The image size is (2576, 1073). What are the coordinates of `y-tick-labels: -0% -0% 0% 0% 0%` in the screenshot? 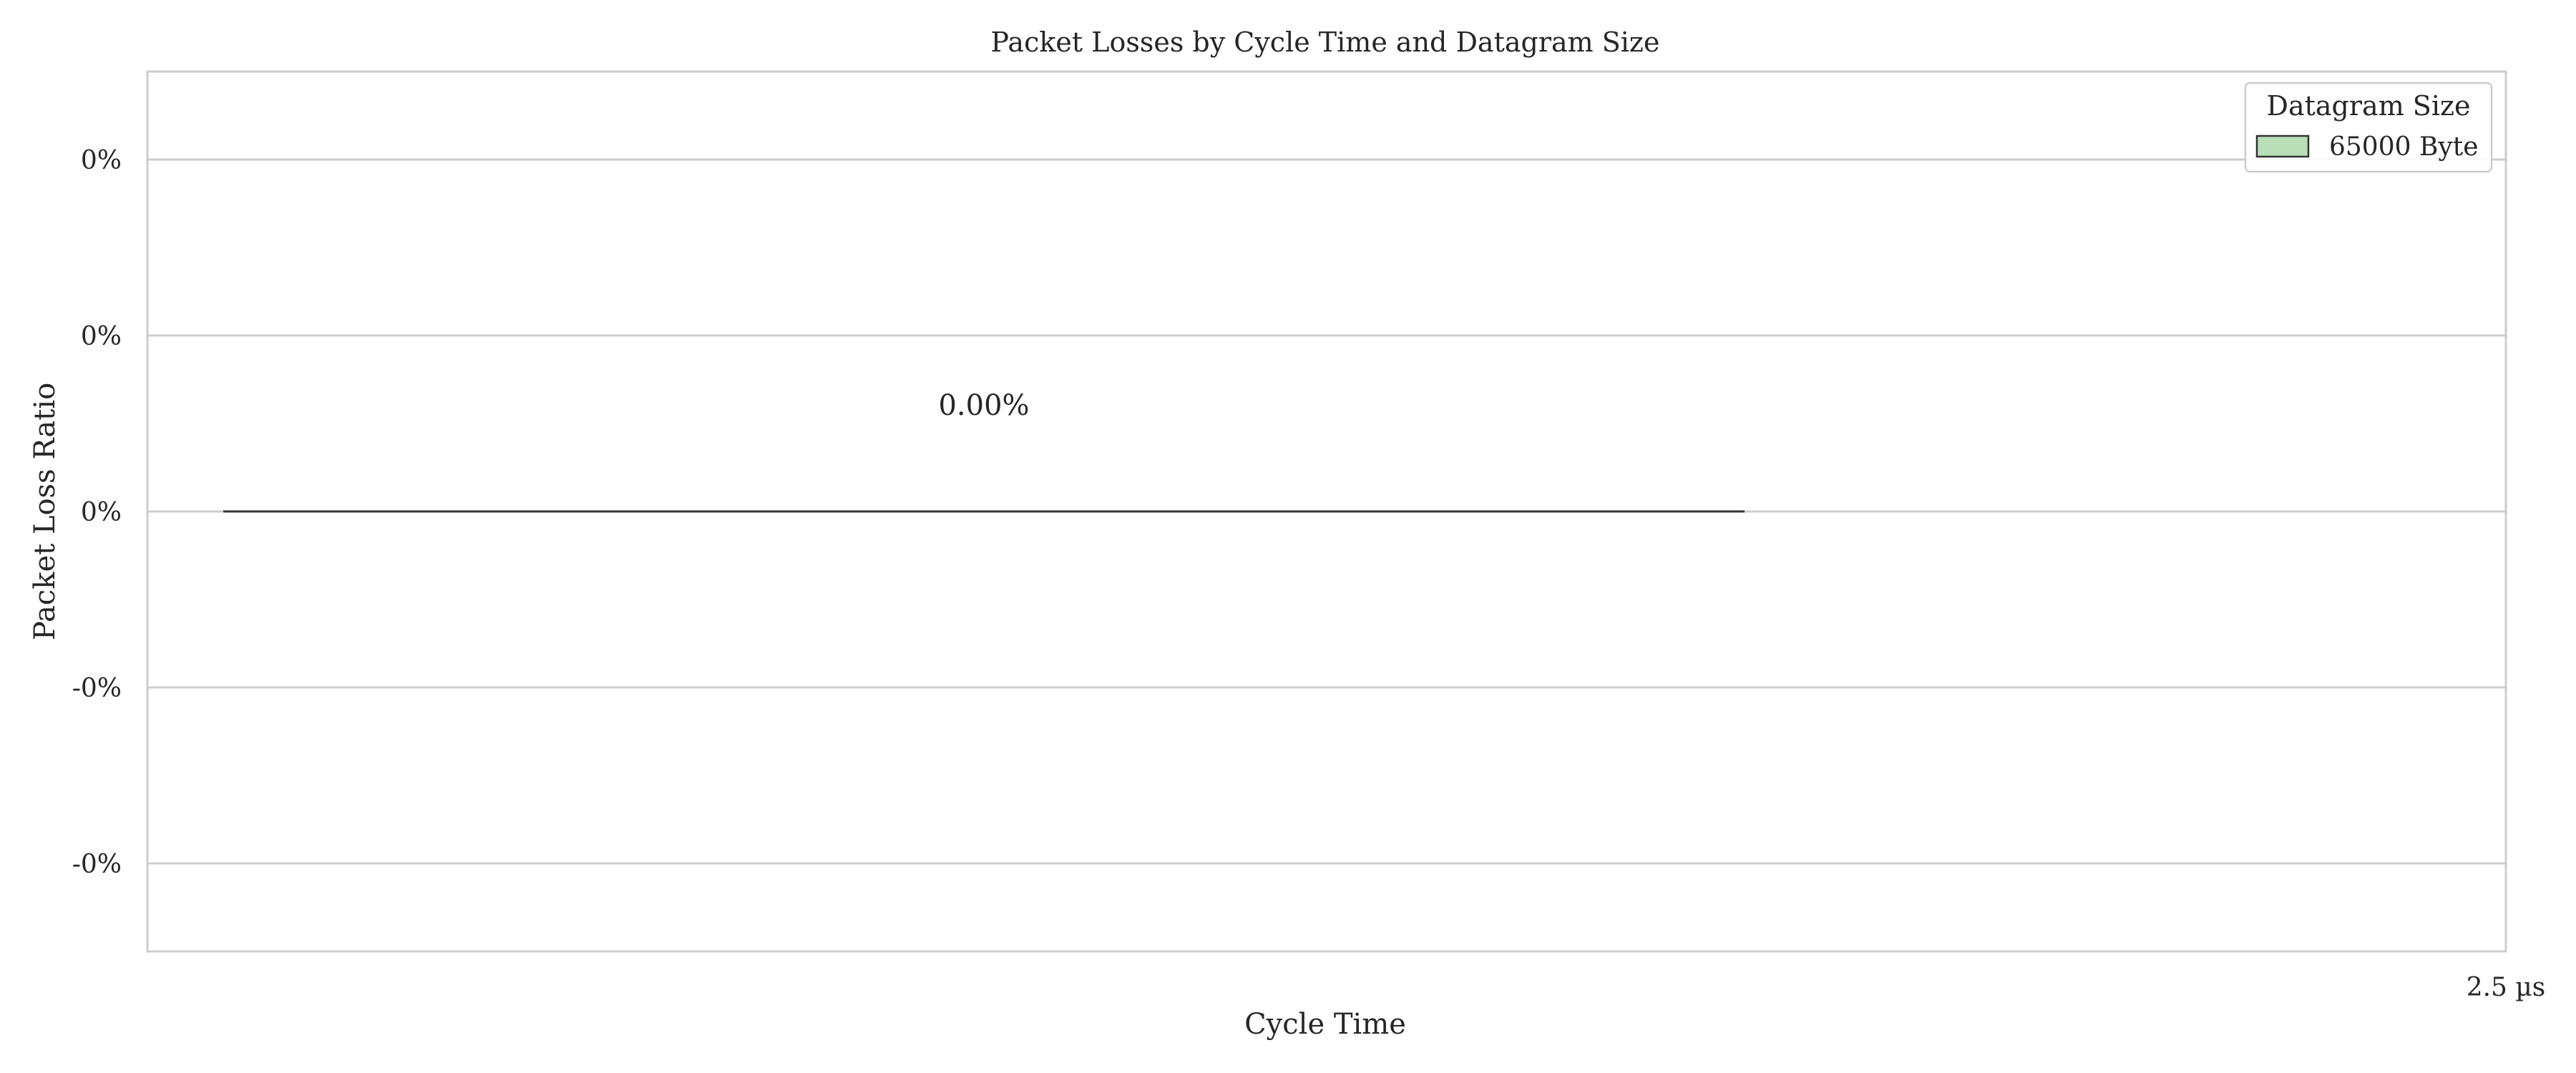 It's located at (97, 512).